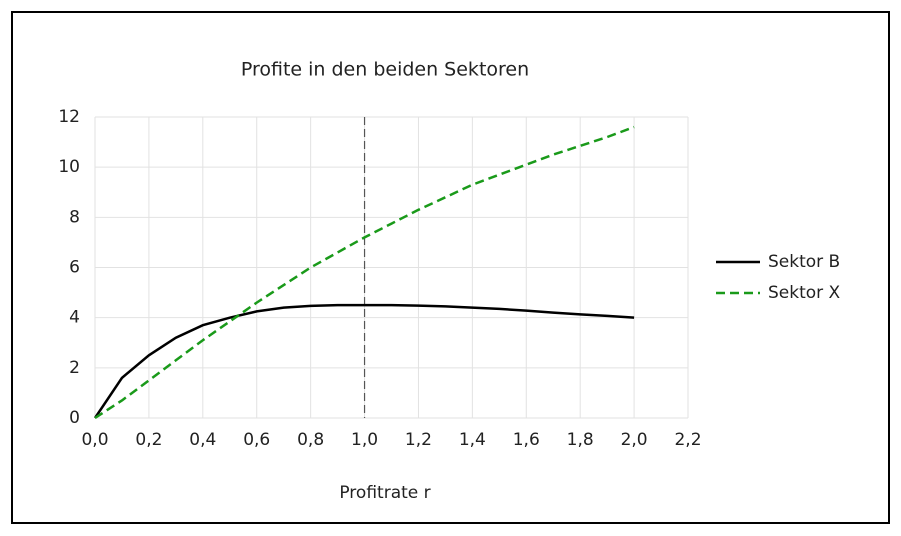 The width and height of the screenshot is (901, 536). What do you see at coordinates (364, 440) in the screenshot?
I see `x-tick-label: 1,0` at bounding box center [364, 440].